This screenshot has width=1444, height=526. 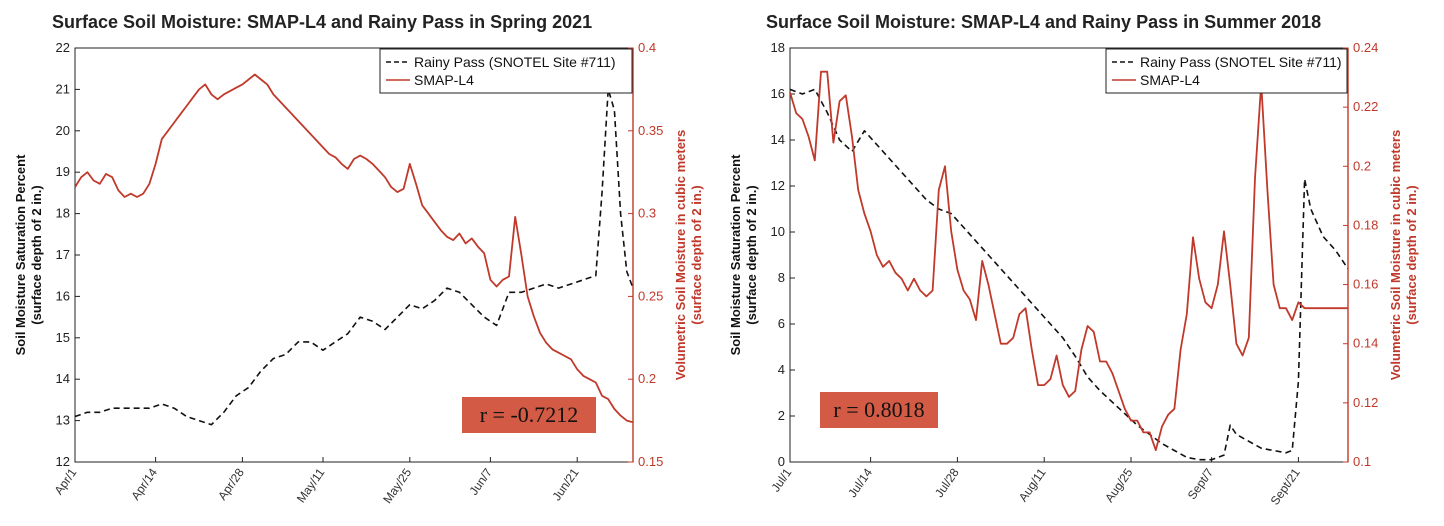 I want to click on annotation-text: r = -0.7212, so click(x=529, y=414).